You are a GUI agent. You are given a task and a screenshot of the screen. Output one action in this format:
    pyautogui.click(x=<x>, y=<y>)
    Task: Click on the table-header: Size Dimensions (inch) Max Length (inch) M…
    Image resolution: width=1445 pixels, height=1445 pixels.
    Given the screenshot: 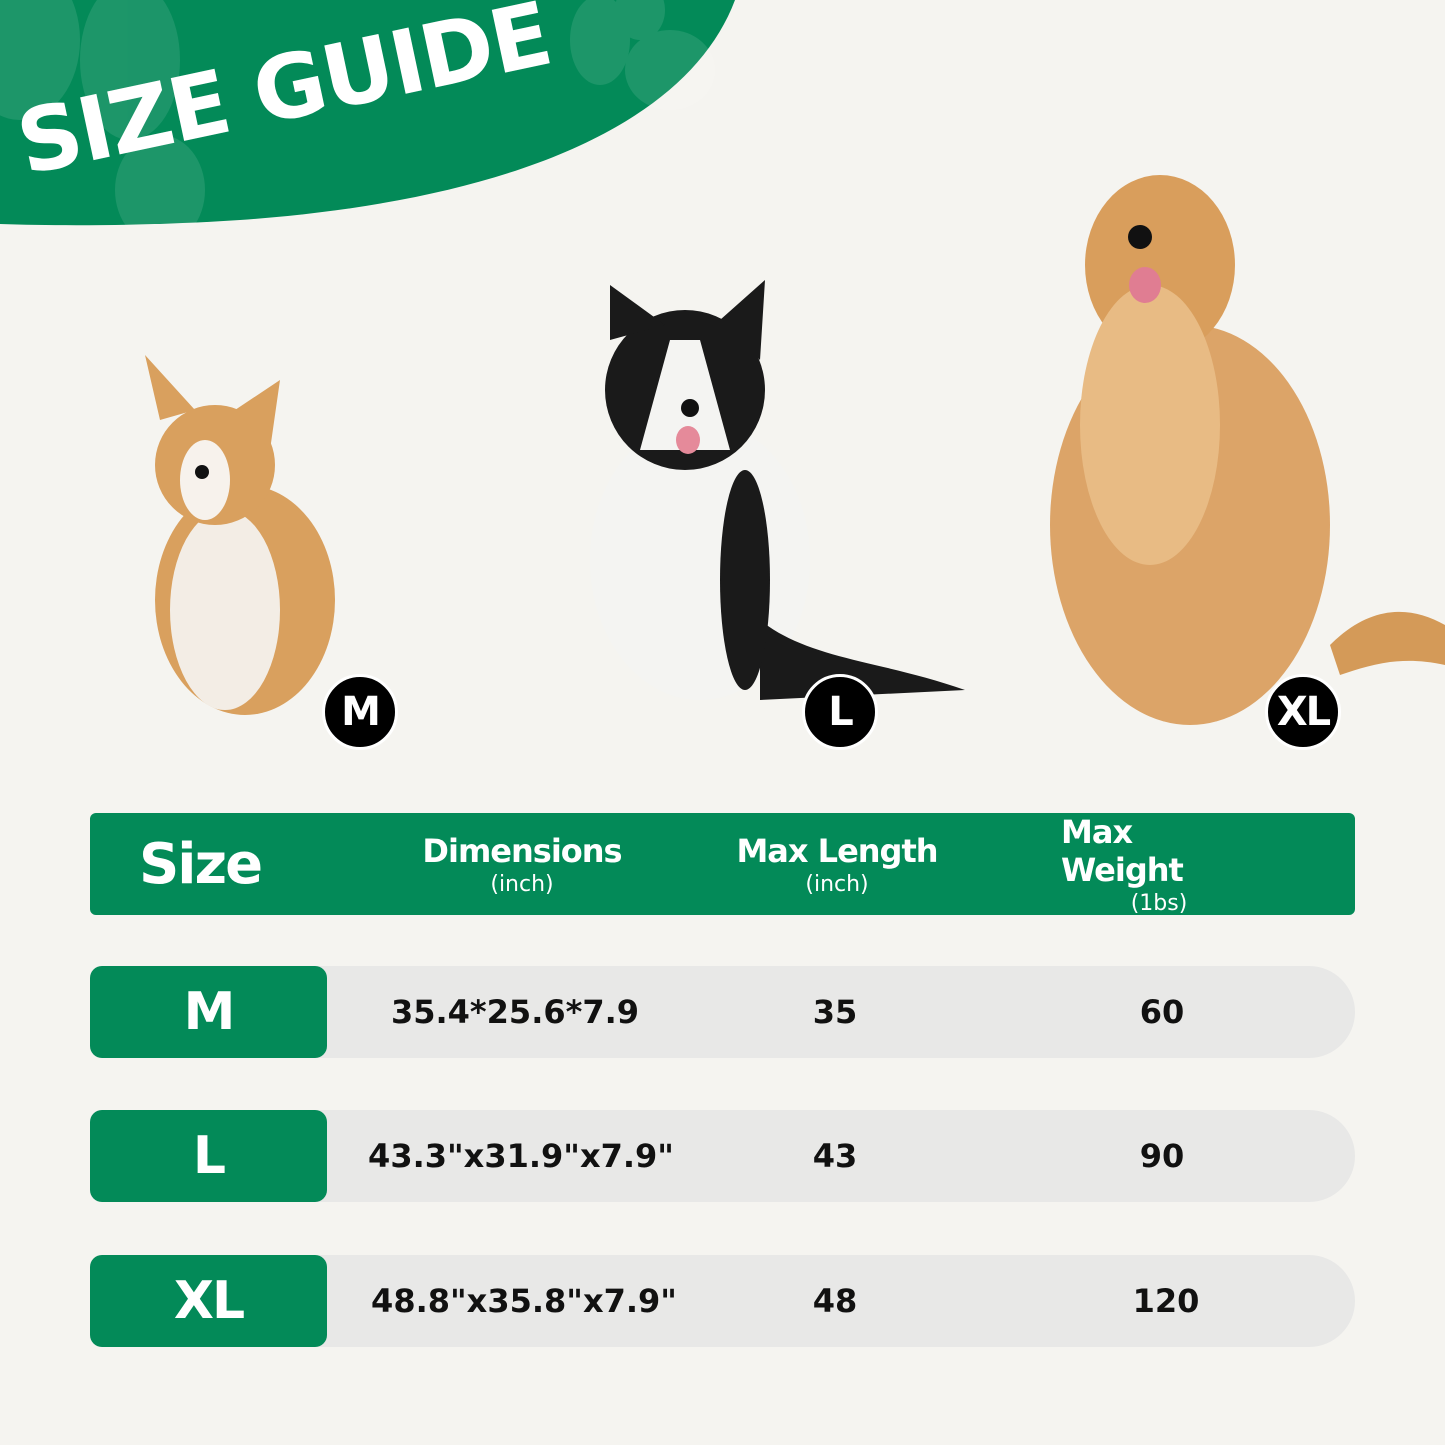 What is the action you would take?
    pyautogui.click(x=722, y=864)
    